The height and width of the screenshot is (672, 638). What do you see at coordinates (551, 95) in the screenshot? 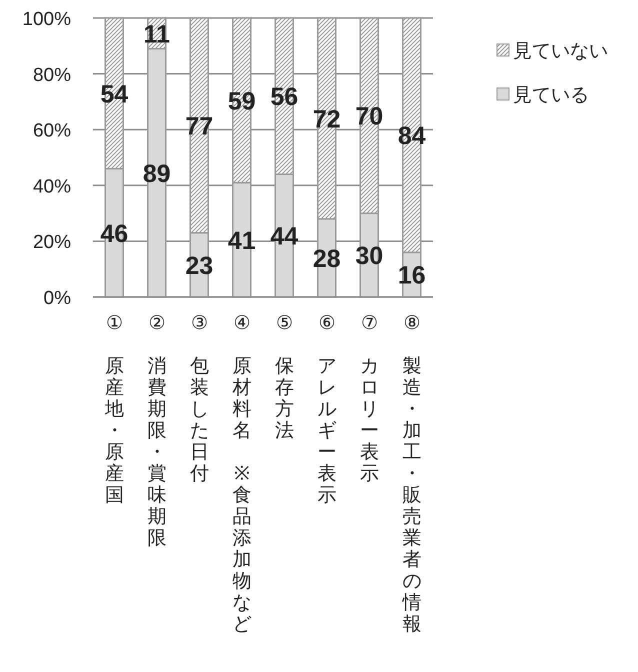
I see `legend-label: 見ている` at bounding box center [551, 95].